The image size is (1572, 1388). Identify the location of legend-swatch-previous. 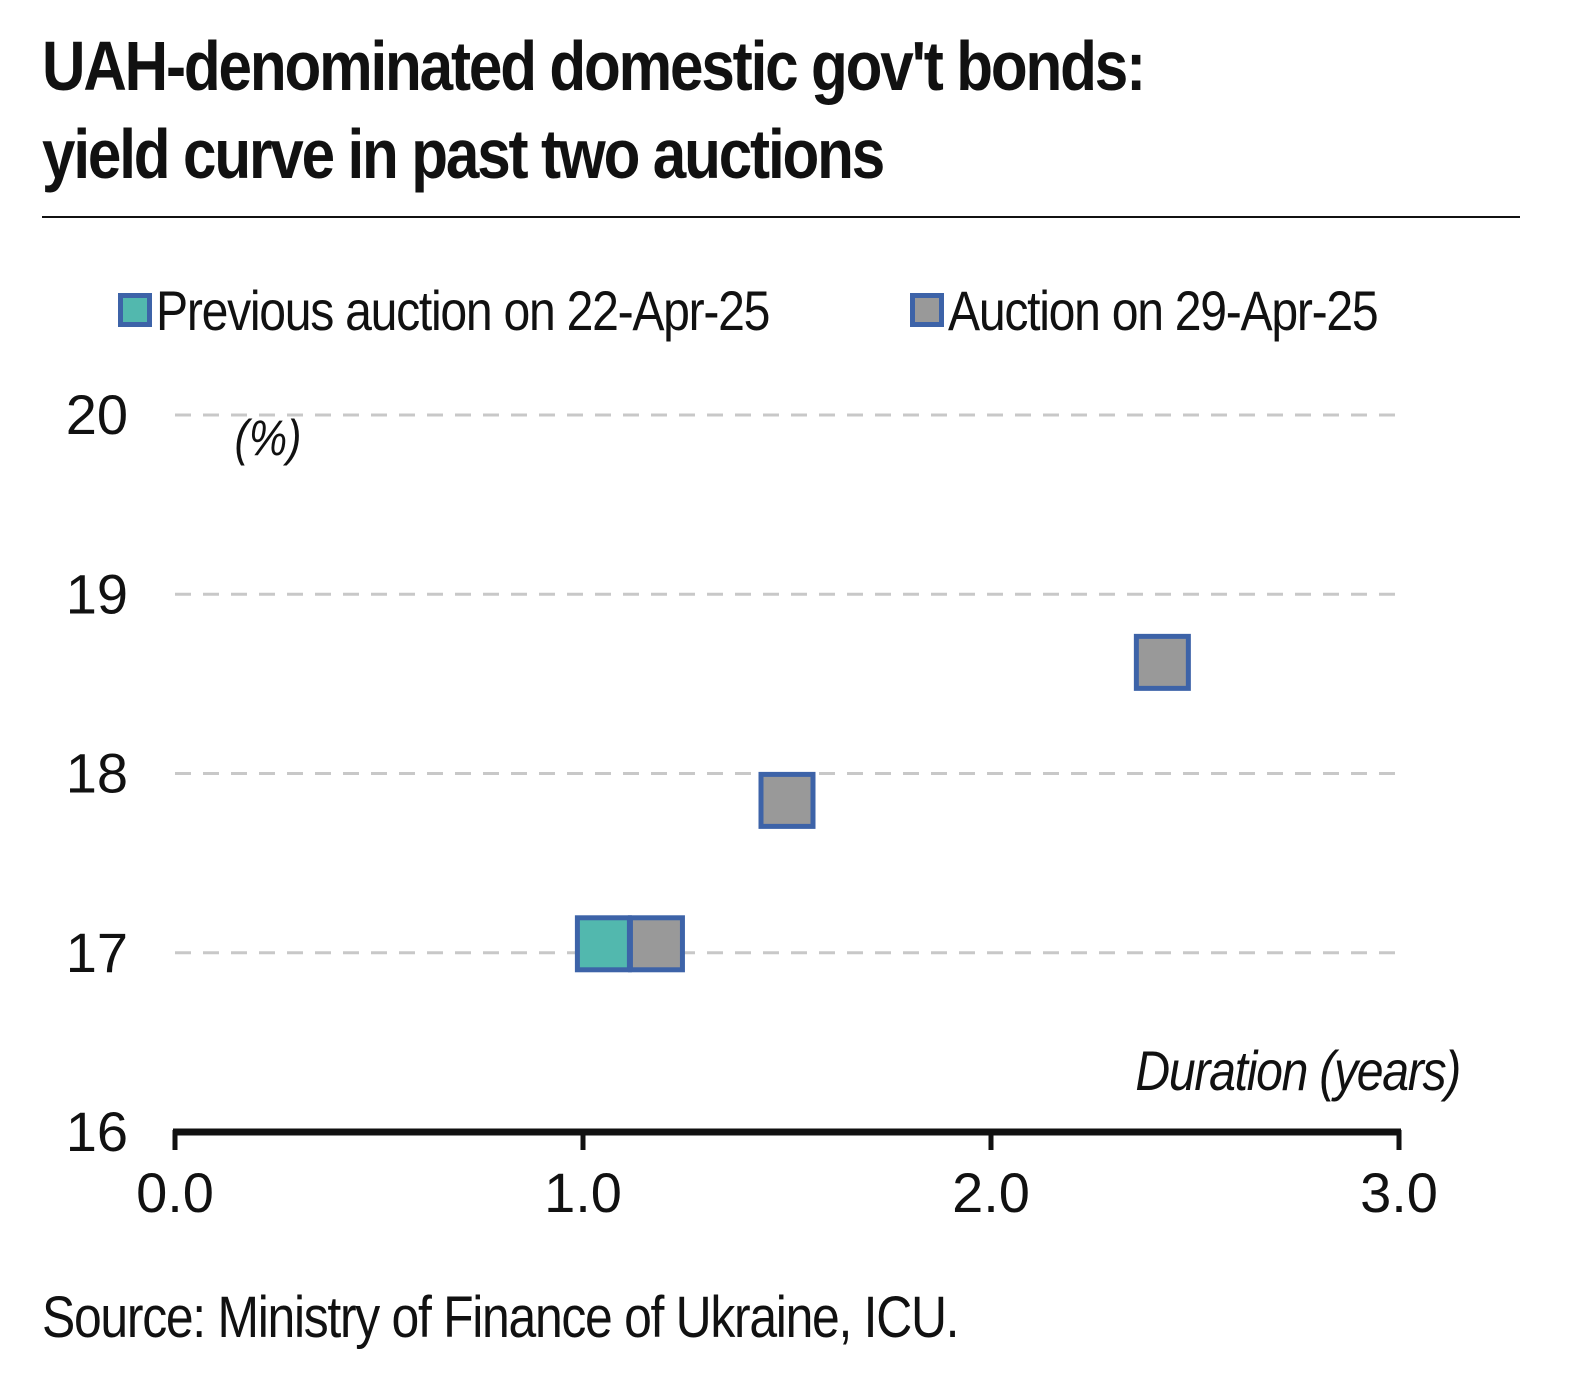
(135, 310).